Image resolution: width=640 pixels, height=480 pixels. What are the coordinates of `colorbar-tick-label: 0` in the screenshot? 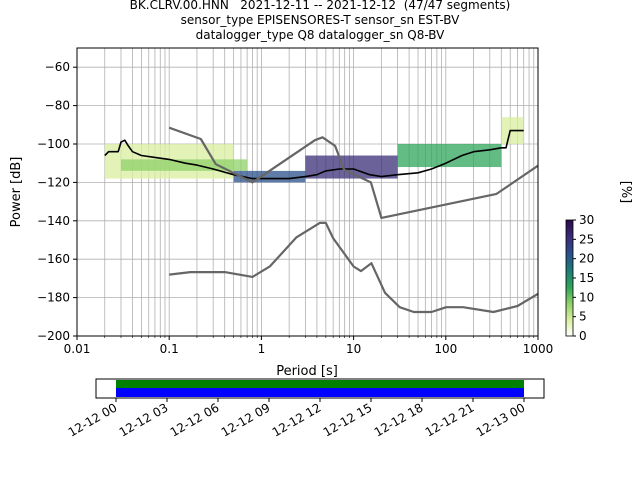 It's located at (583, 336).